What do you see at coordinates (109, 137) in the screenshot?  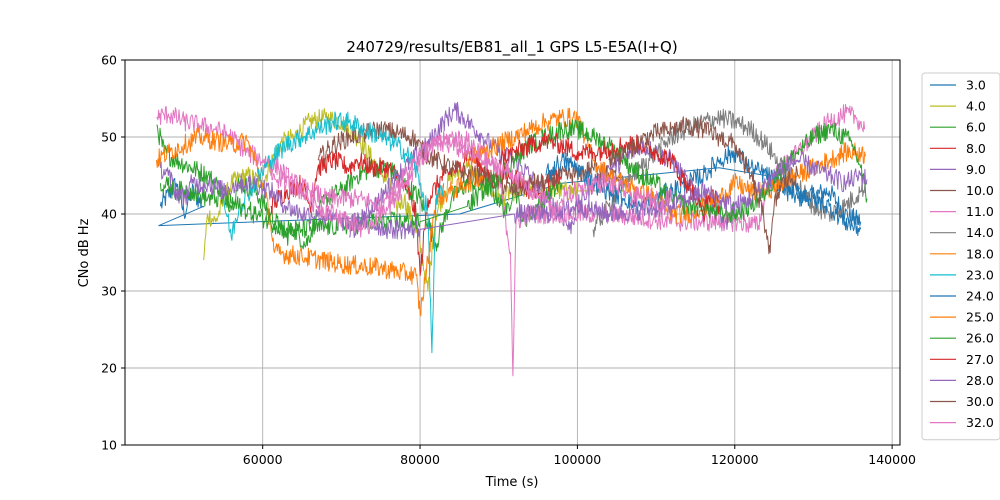 I see `y-tick-label: 50` at bounding box center [109, 137].